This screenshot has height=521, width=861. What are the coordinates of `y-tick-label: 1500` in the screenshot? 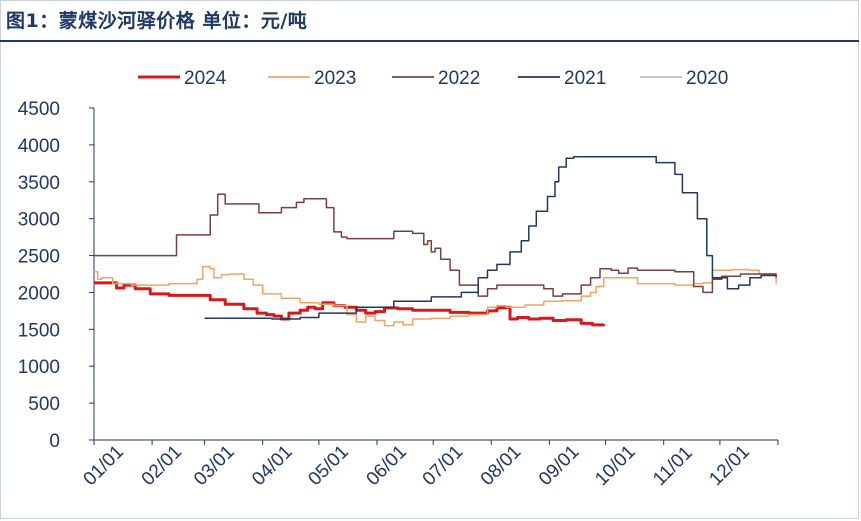 It's located at (39, 330).